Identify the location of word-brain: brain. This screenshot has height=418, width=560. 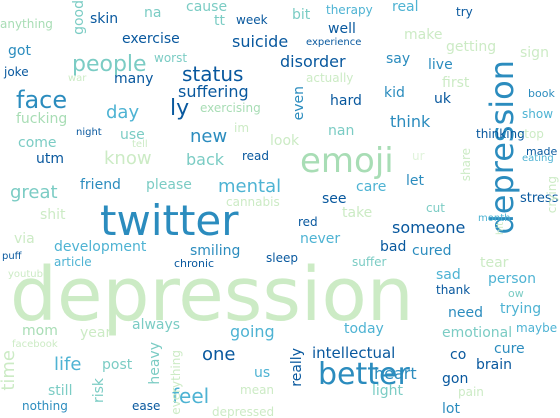
(494, 365).